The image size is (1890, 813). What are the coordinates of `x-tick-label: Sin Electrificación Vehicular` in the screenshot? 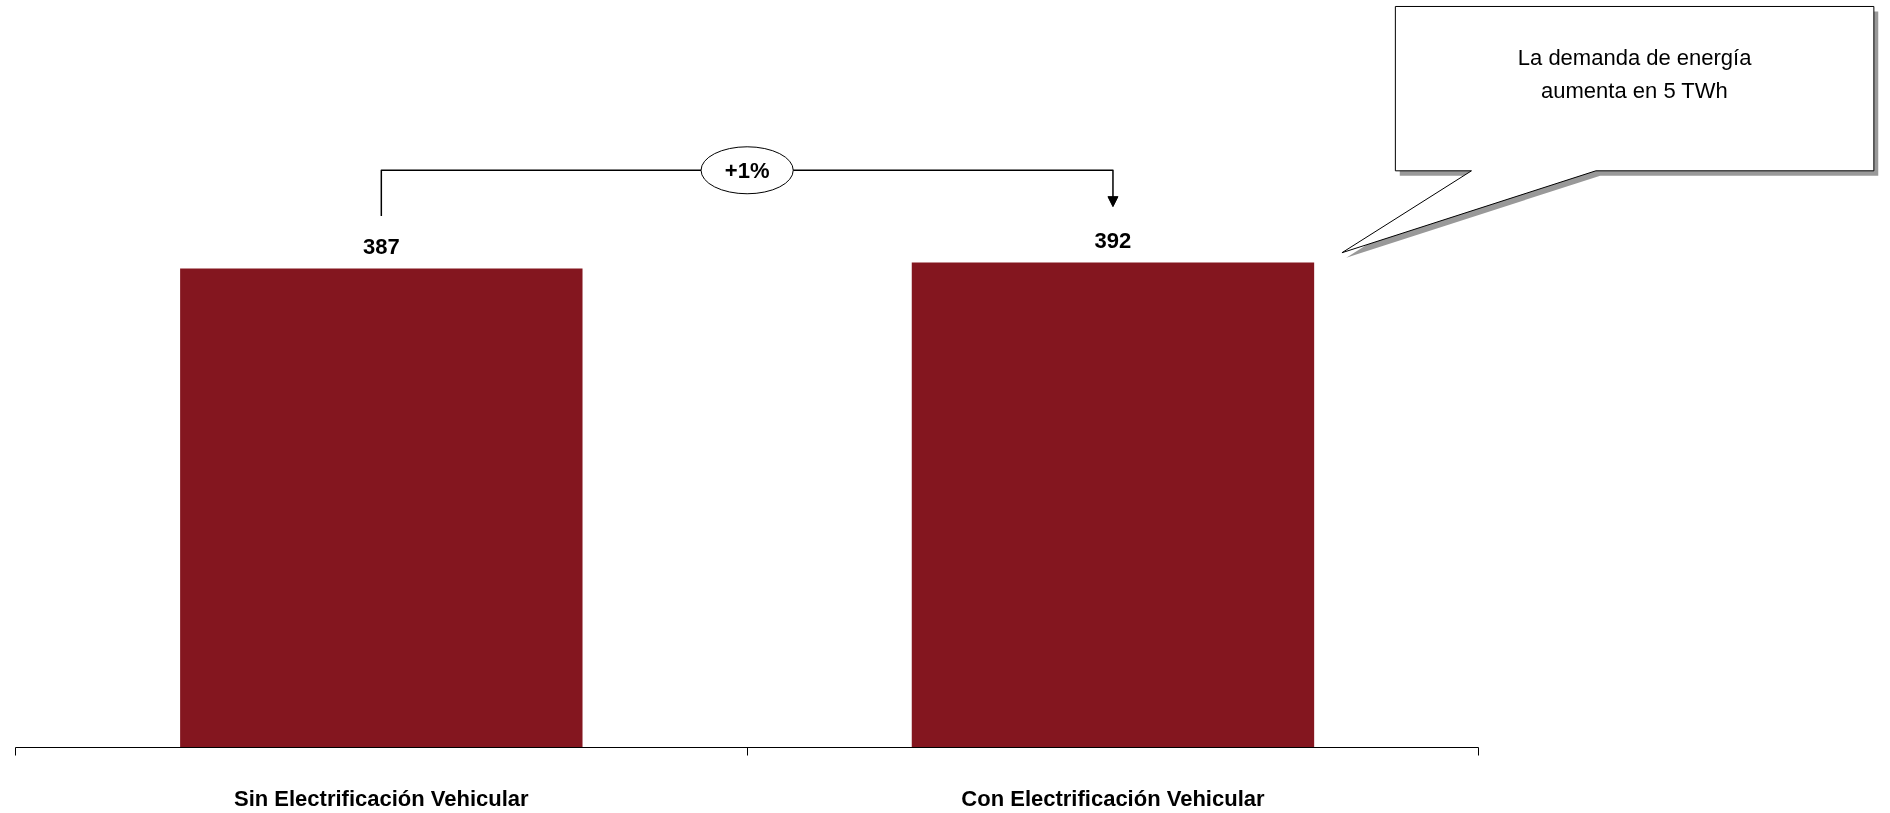 It's located at (381, 798).